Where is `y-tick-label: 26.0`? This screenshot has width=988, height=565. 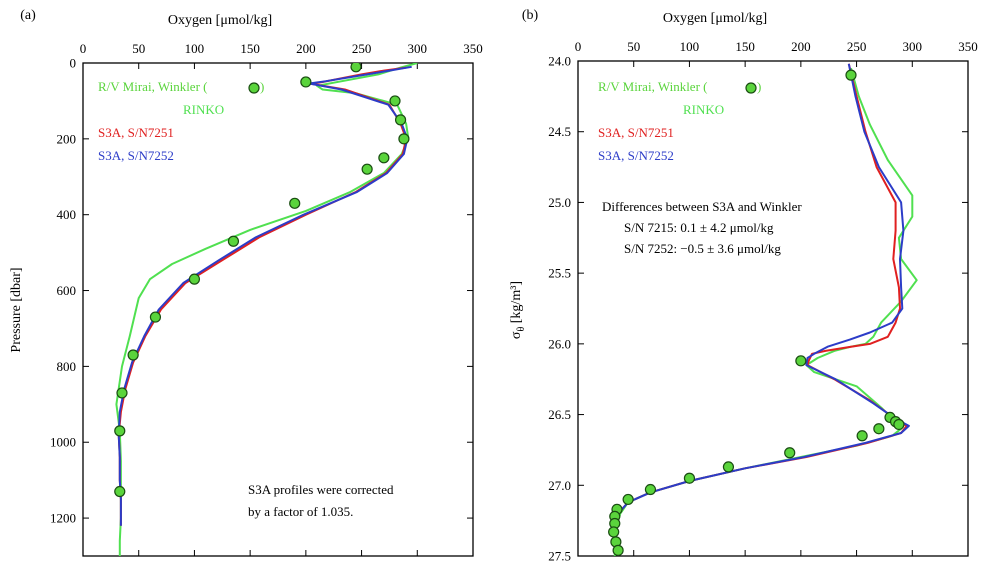 y-tick-label: 26.0 is located at coordinates (559, 343).